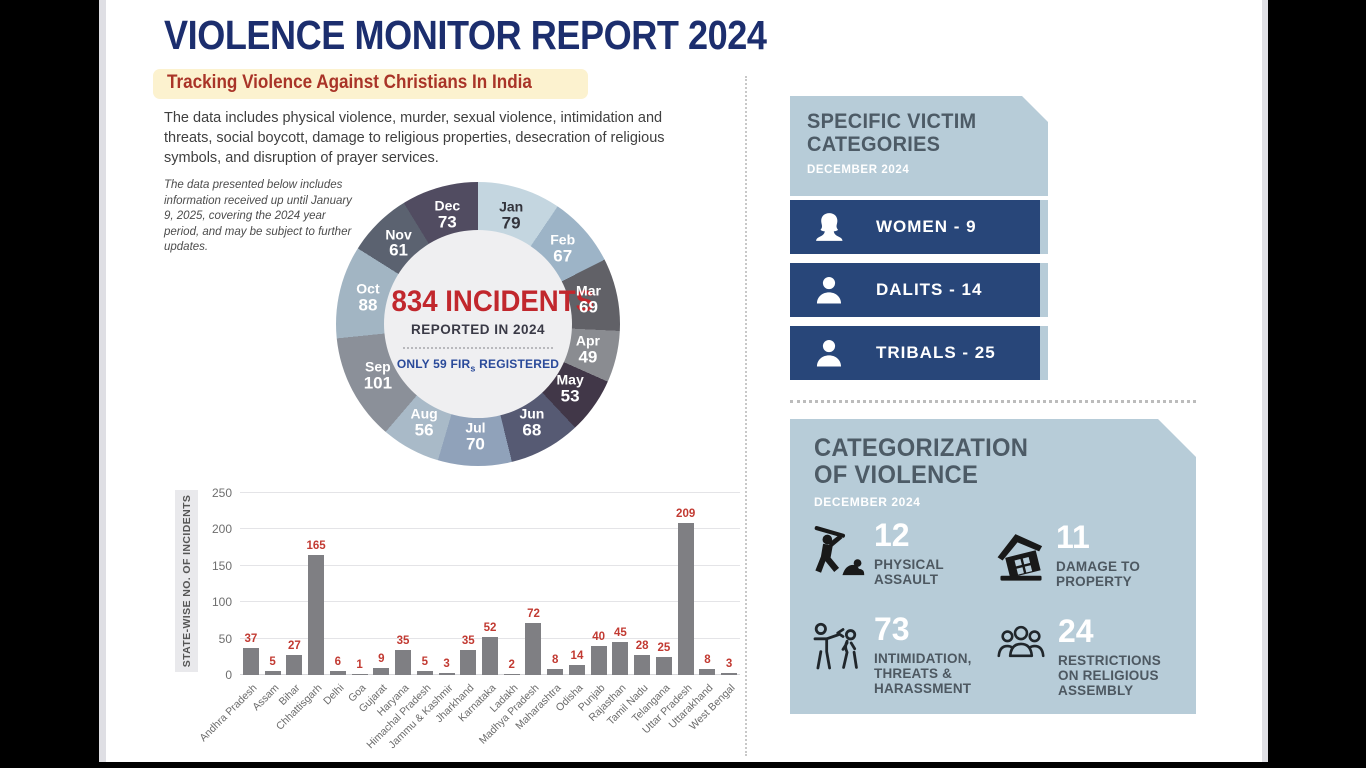 The height and width of the screenshot is (768, 1366). Describe the element at coordinates (936, 352) in the screenshot. I see `victim-category-label: TRIBALS - 25` at that location.